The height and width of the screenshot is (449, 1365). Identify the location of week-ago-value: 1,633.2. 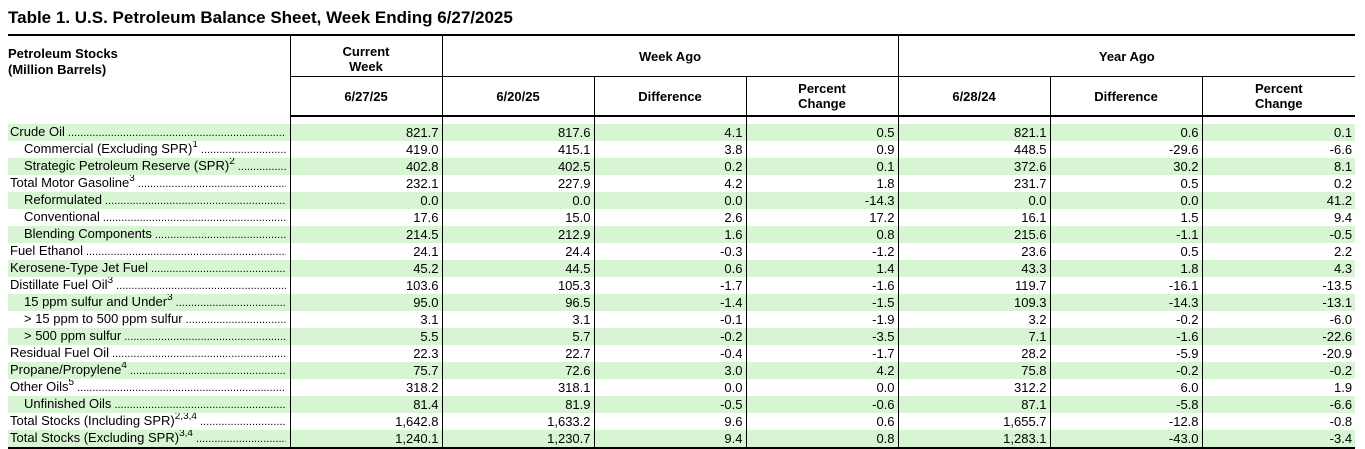
(517, 421).